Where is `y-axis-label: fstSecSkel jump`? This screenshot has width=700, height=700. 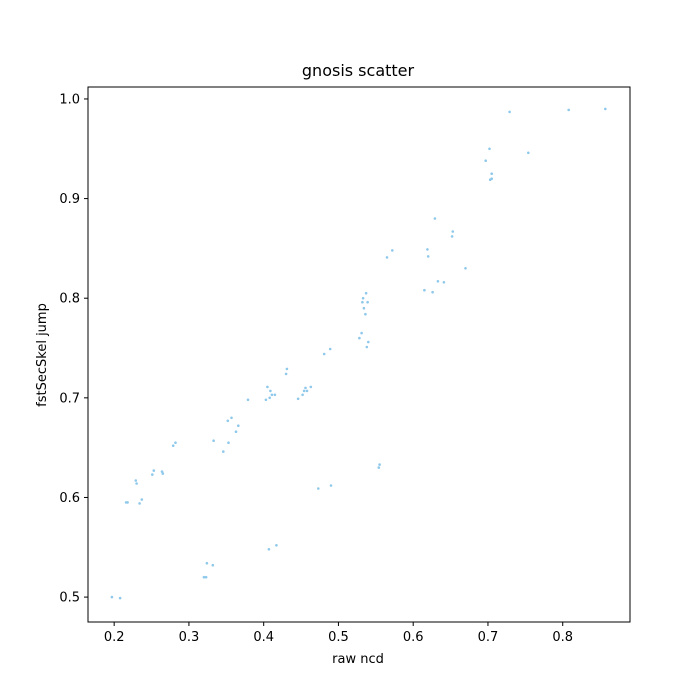
y-axis-label: fstSecSkel jump is located at coordinates (42, 355).